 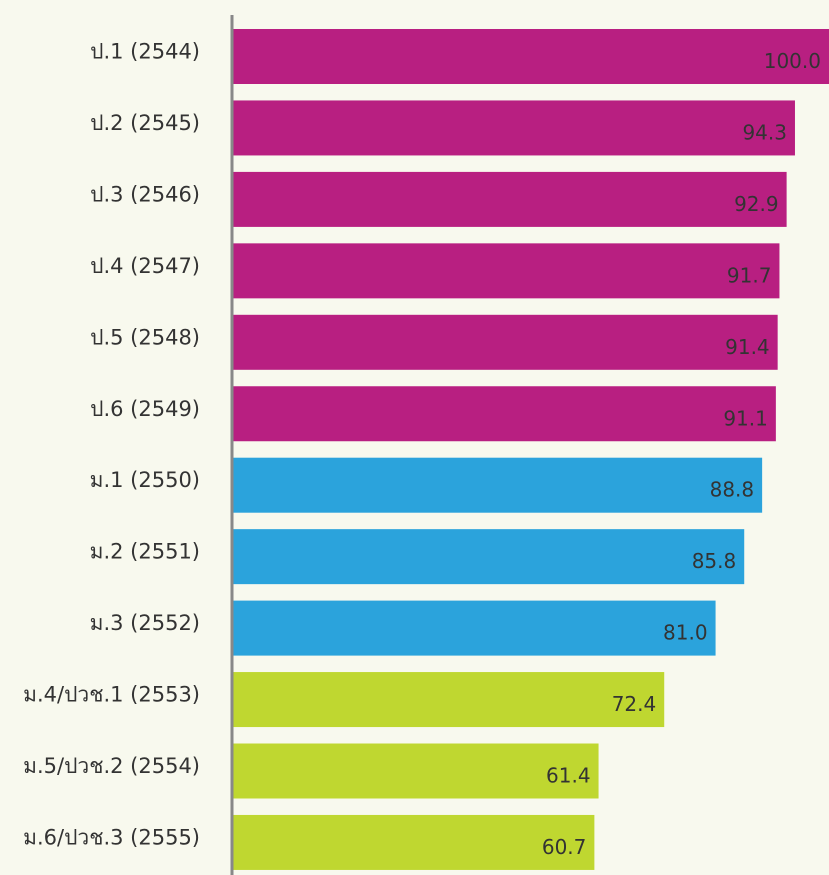 I want to click on category-label: ป.2 (2545), so click(x=145, y=123).